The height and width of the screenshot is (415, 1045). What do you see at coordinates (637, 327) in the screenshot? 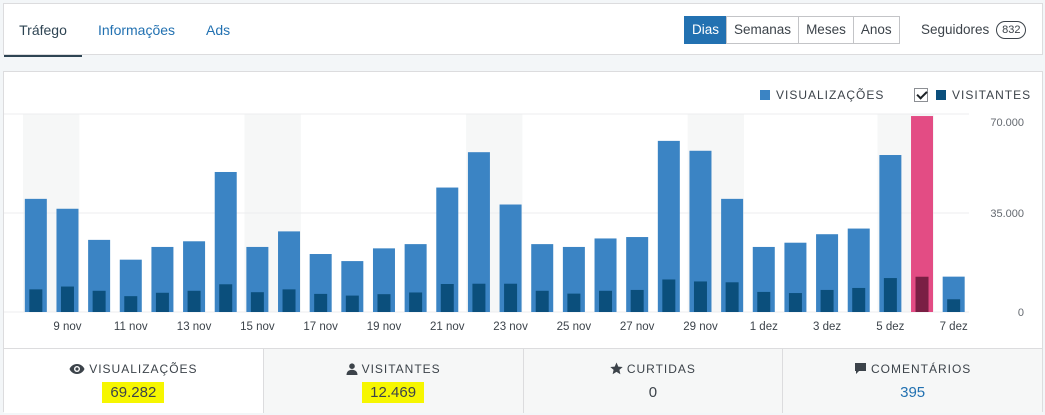
I see `x-tick-label-9: 27 nov` at bounding box center [637, 327].